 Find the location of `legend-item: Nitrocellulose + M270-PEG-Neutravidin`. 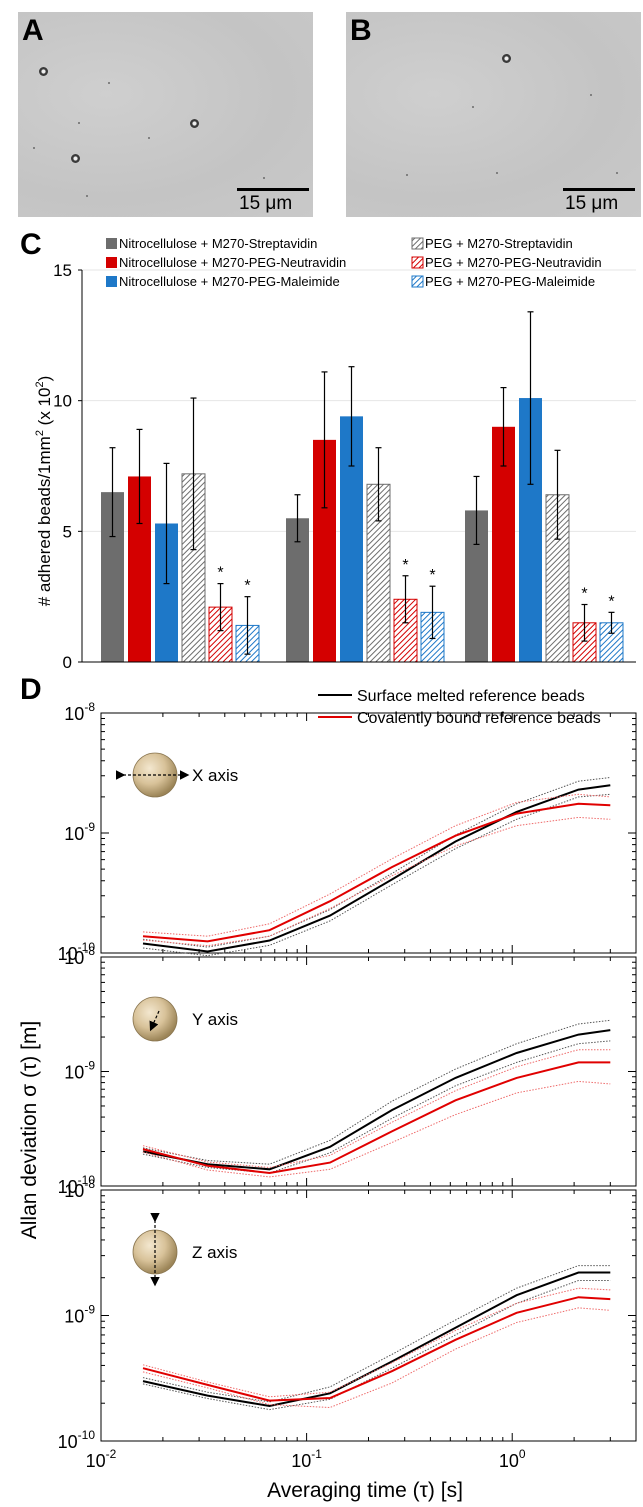

legend-item: Nitrocellulose + M270-PEG-Neutravidin is located at coordinates (226, 262).